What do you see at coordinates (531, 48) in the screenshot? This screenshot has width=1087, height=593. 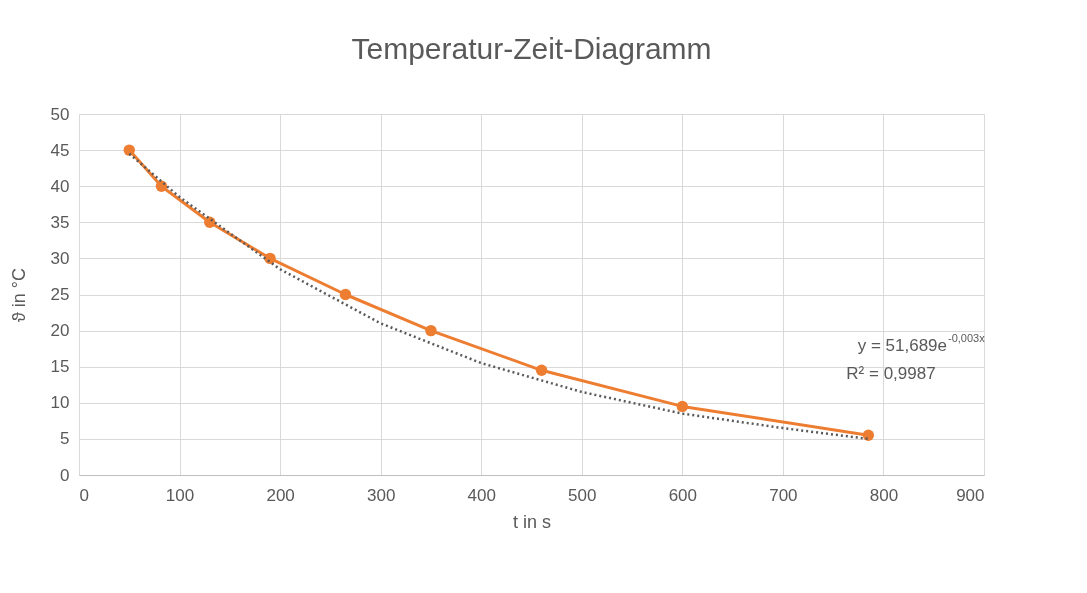 I see `chart-title: Temperatur-Zeit-Diagramm` at bounding box center [531, 48].